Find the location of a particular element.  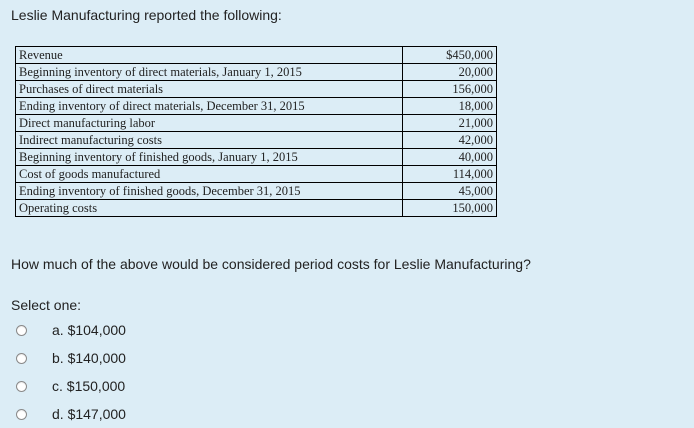

row-value: 150,000 is located at coordinates (449, 208).